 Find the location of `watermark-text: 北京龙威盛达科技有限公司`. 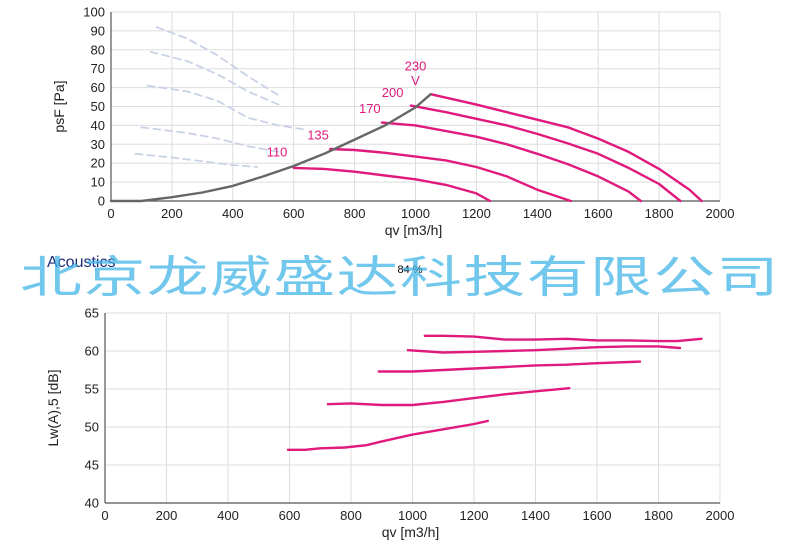

watermark-text: 北京龙威盛达科技有限公司 is located at coordinates (400, 277).